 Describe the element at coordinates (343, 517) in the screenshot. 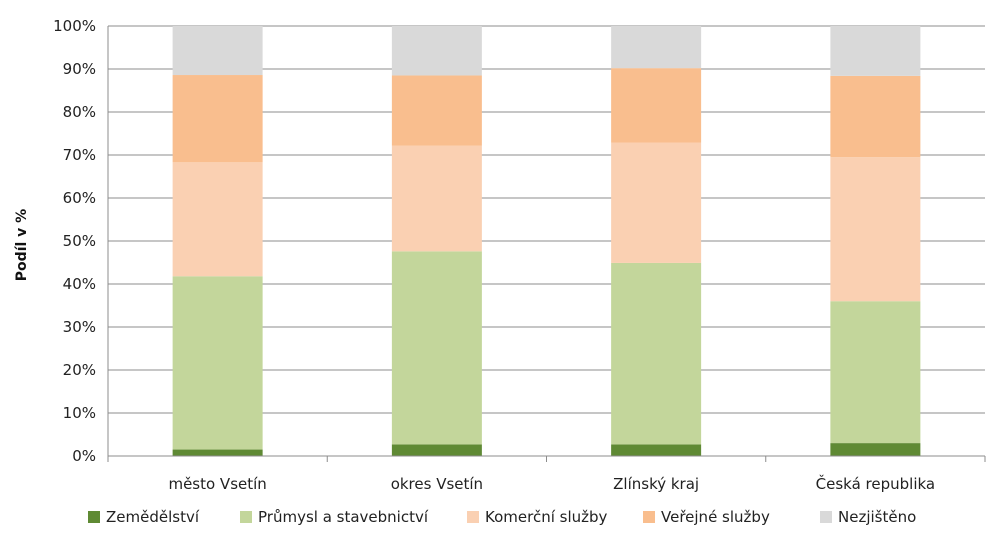

I see `legend-label: Průmysl a stavebnictví` at that location.